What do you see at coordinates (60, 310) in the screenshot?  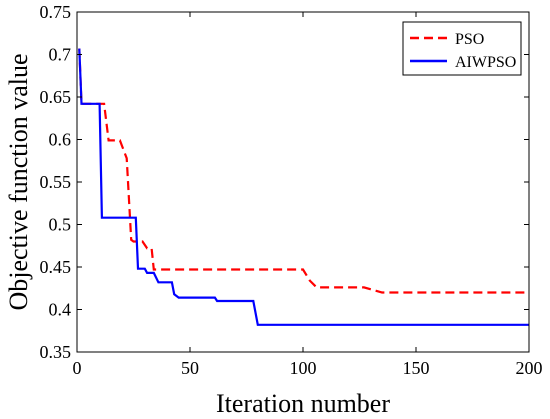 I see `y-tick-label: 0.4` at bounding box center [60, 310].